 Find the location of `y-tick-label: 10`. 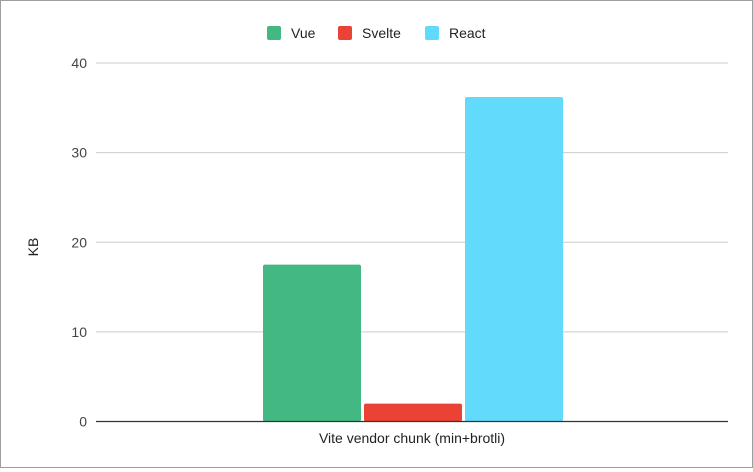

y-tick-label: 10 is located at coordinates (79, 332).